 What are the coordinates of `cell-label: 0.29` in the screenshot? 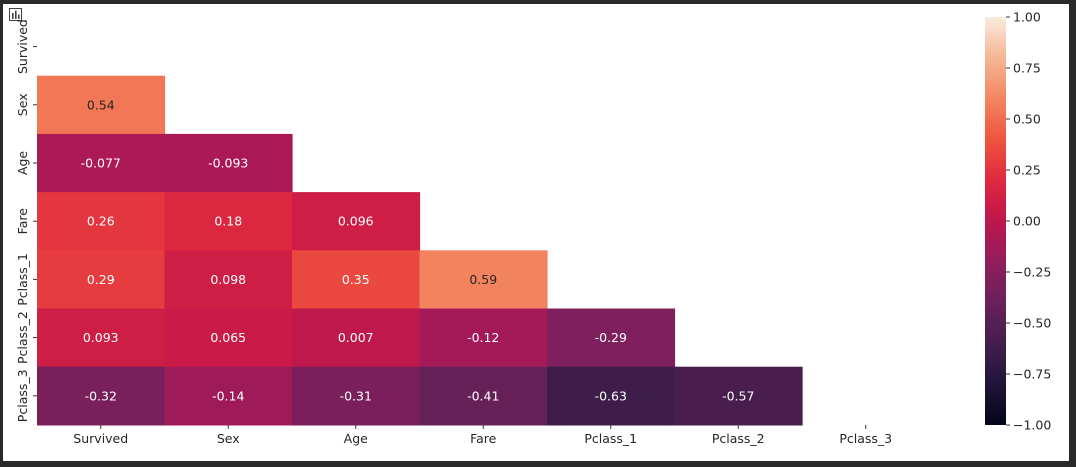 It's located at (101, 279).